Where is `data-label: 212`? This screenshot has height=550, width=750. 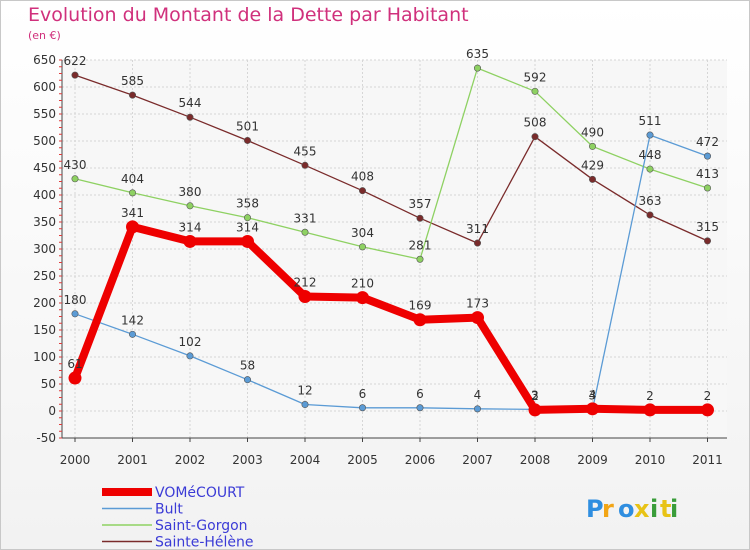 data-label: 212 is located at coordinates (305, 283).